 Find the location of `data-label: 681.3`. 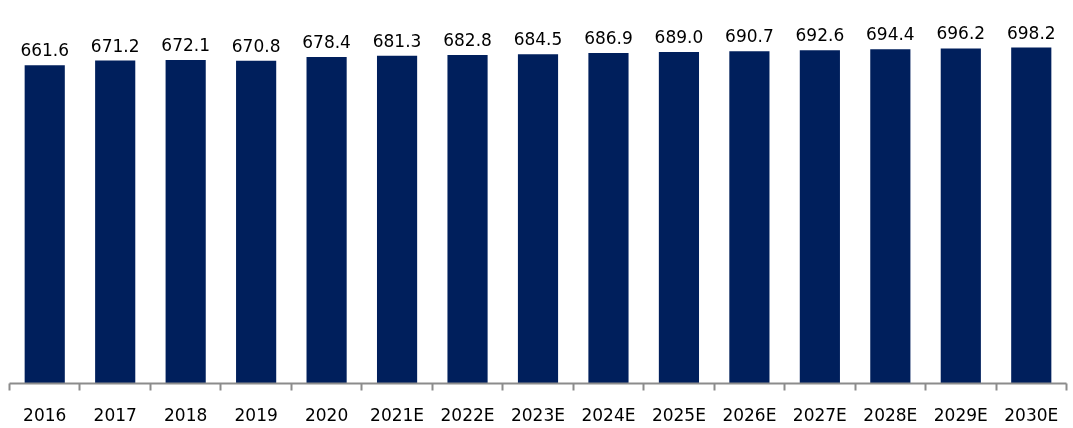

data-label: 681.3 is located at coordinates (397, 40).